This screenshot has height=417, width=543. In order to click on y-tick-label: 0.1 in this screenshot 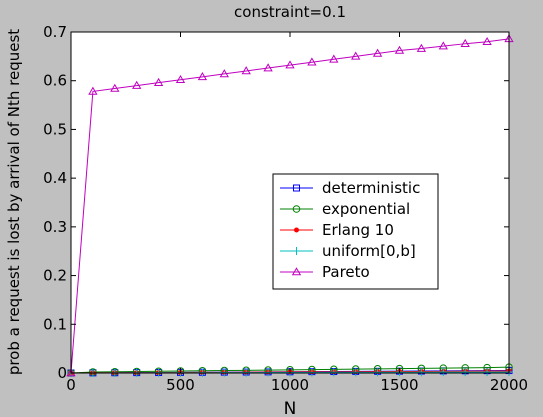, I will do `click(55, 324)`.